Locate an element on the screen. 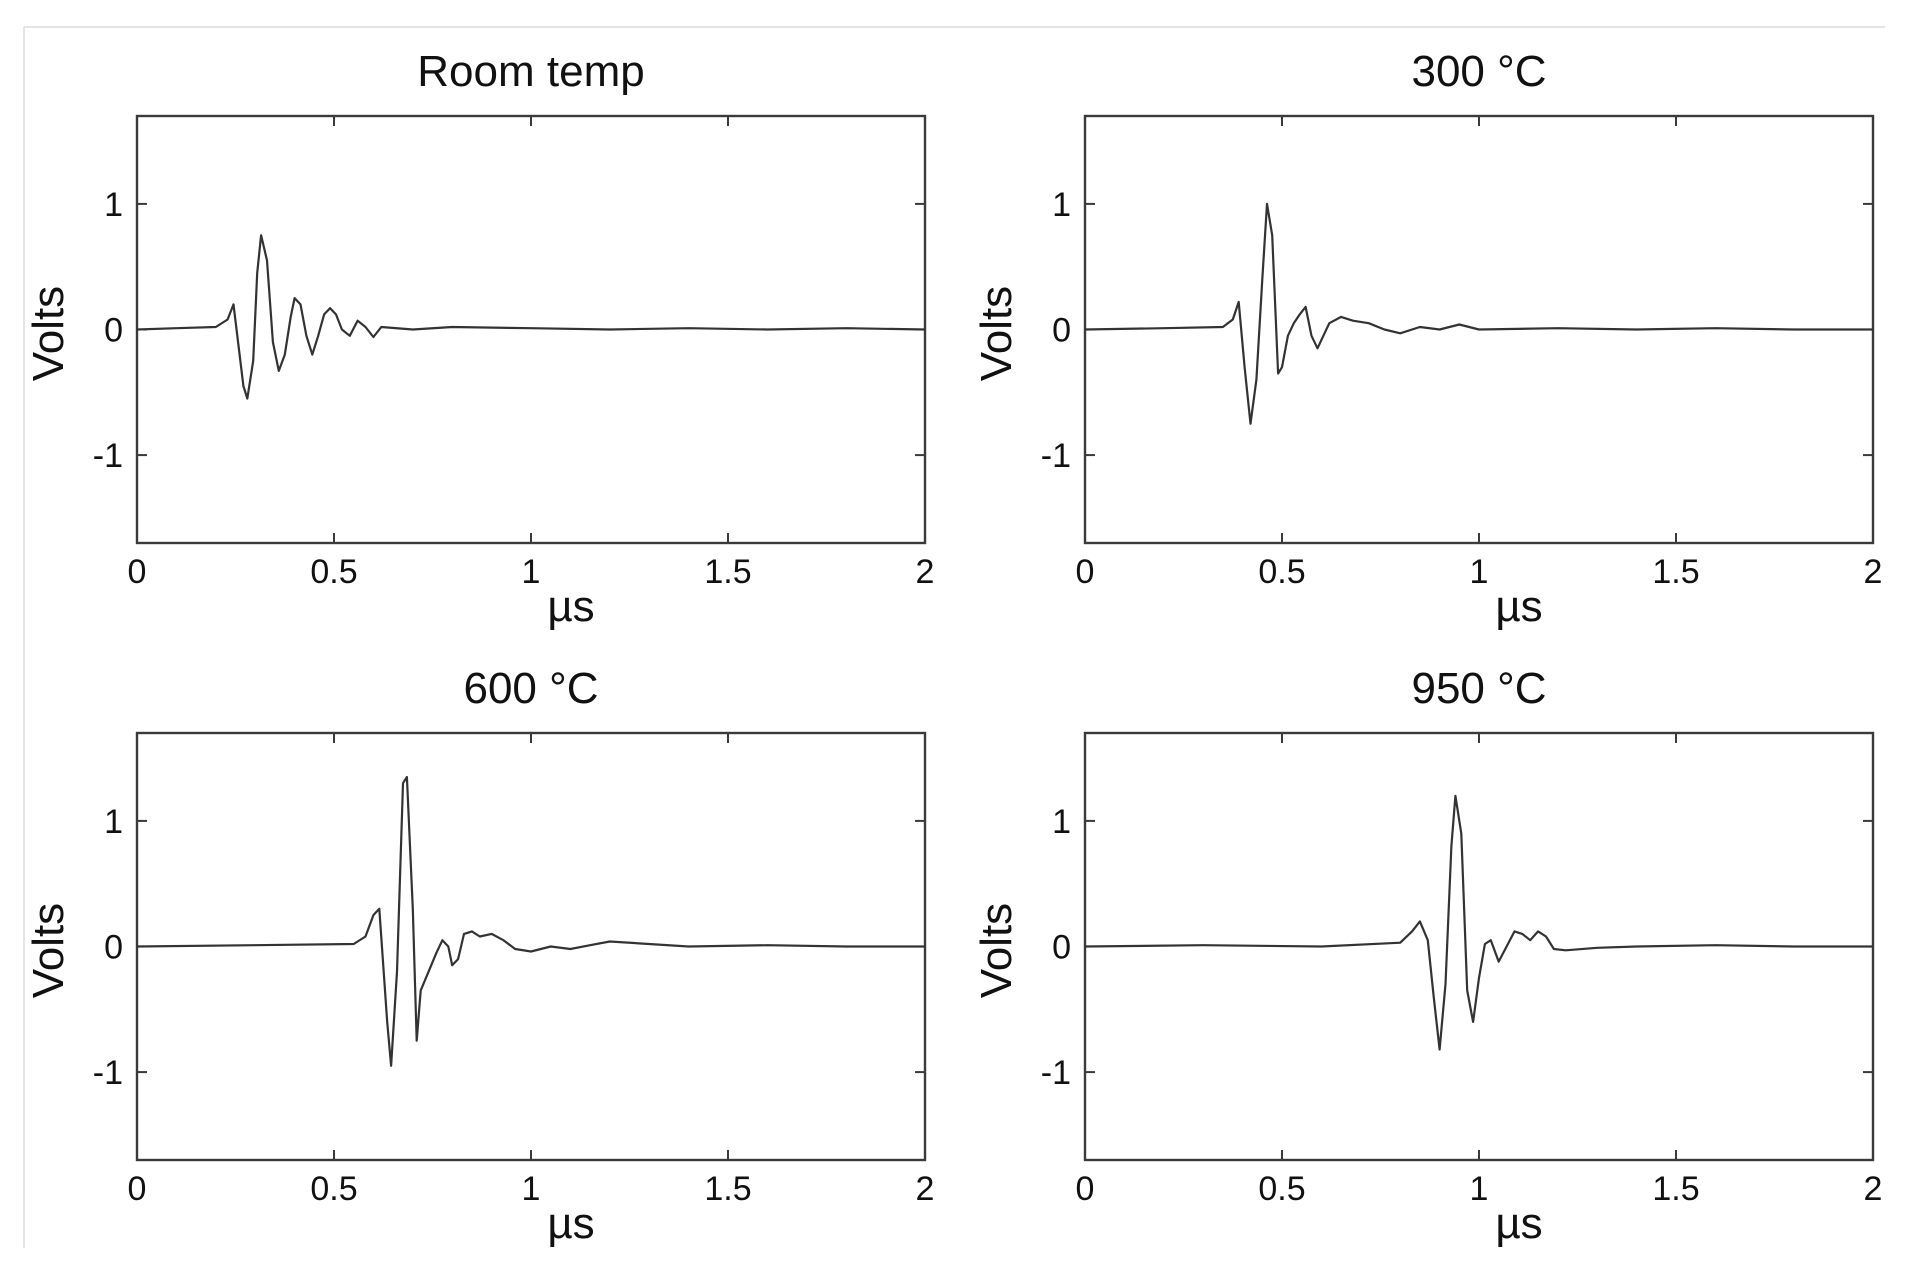 The height and width of the screenshot is (1270, 1907). chart-title: Room temp is located at coordinates (530, 71).